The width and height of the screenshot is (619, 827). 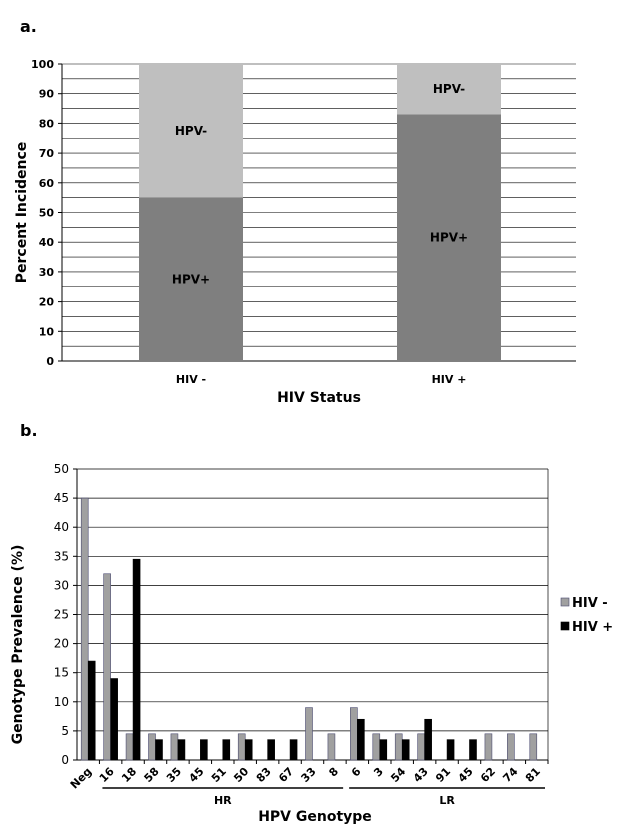 What do you see at coordinates (47, 153) in the screenshot?
I see `y-tick-label: 70` at bounding box center [47, 153].